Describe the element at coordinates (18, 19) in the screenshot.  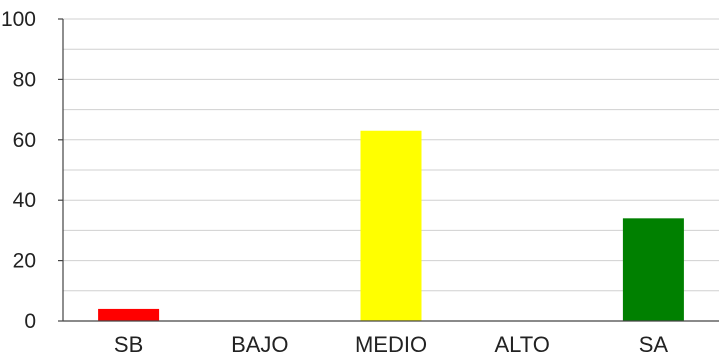
I see `y-tick-label: 100` at that location.